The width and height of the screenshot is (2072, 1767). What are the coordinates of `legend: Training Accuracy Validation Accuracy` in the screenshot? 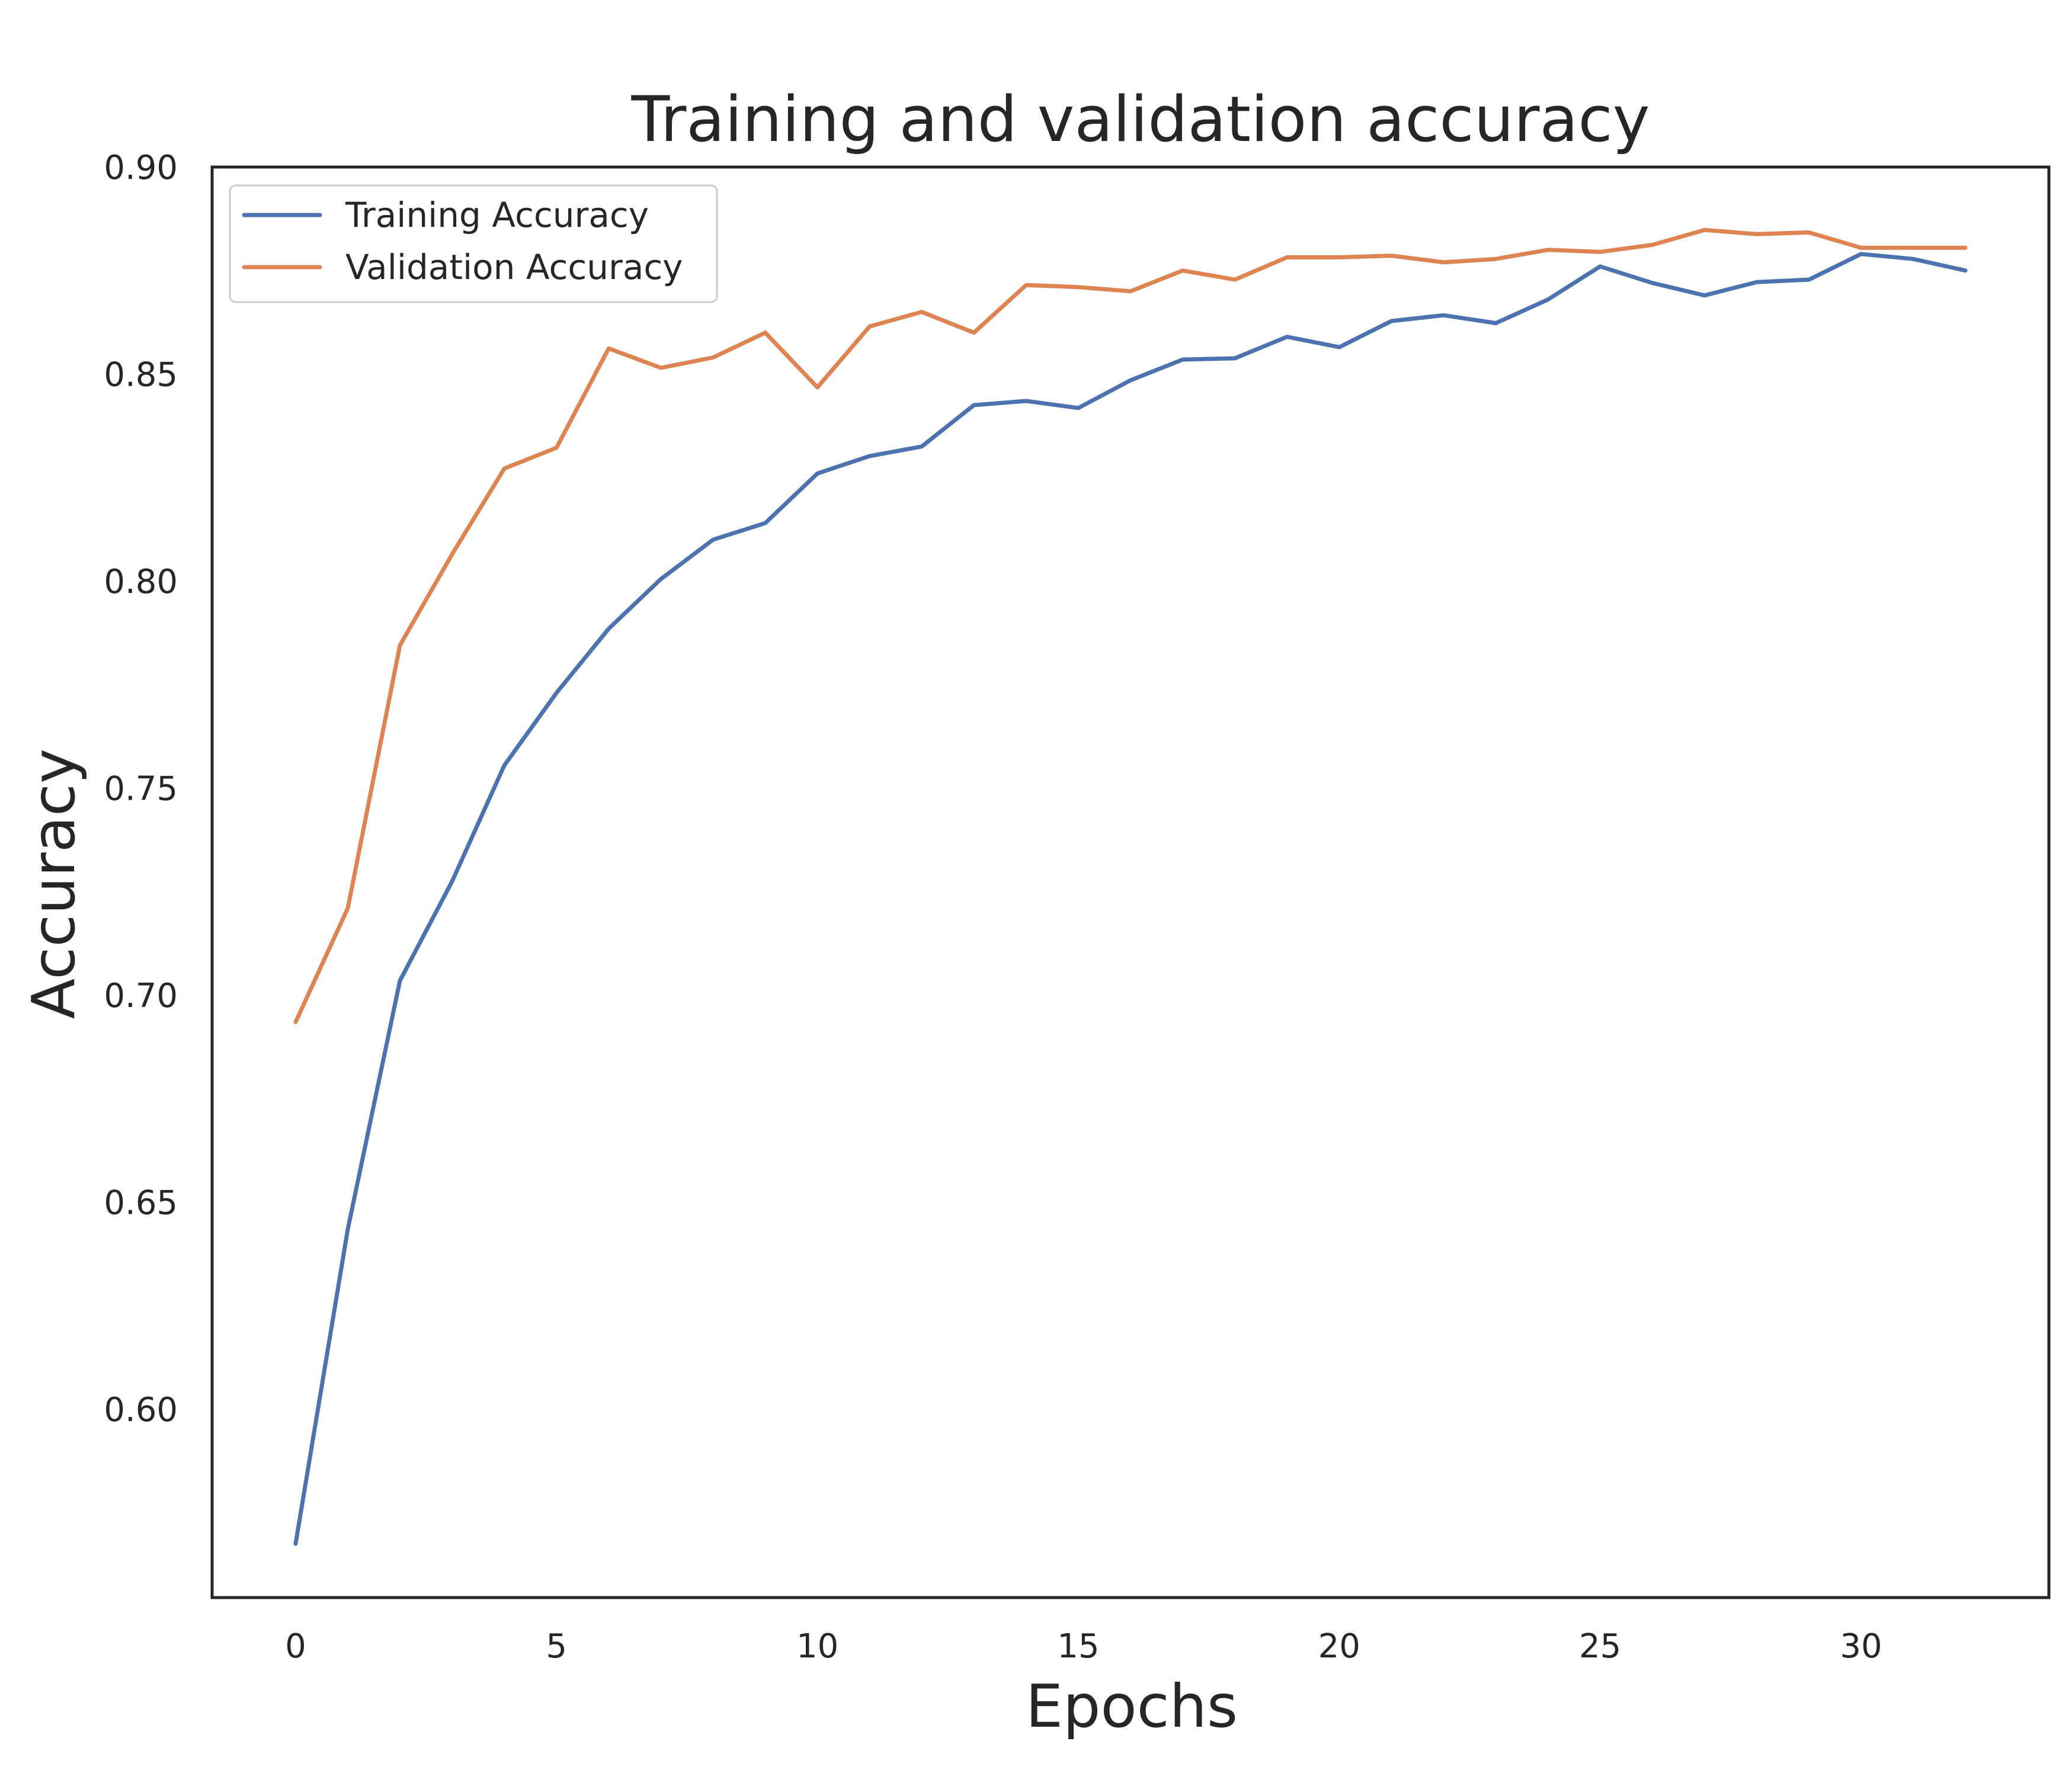 It's located at (473, 243).